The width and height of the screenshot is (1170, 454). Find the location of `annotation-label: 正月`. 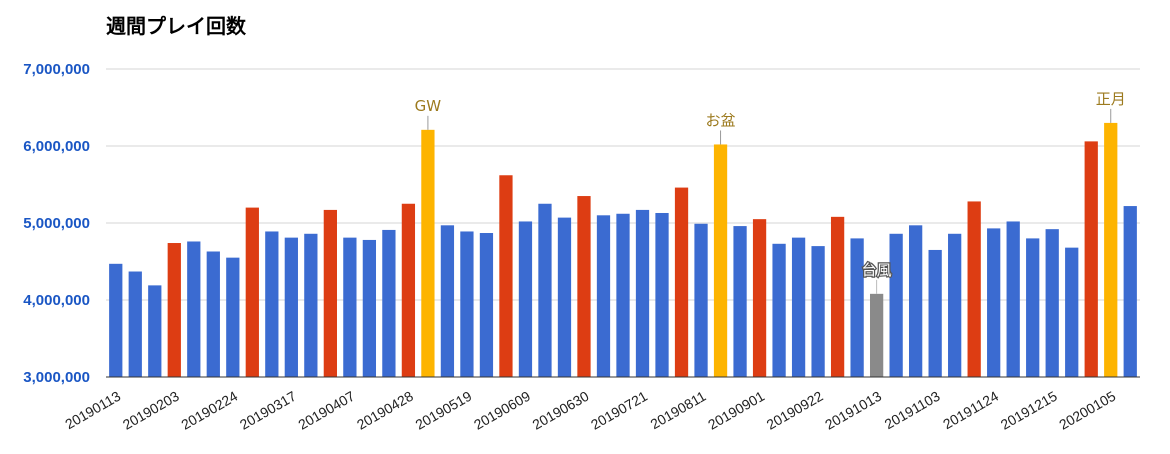

annotation-label: 正月 is located at coordinates (1111, 99).